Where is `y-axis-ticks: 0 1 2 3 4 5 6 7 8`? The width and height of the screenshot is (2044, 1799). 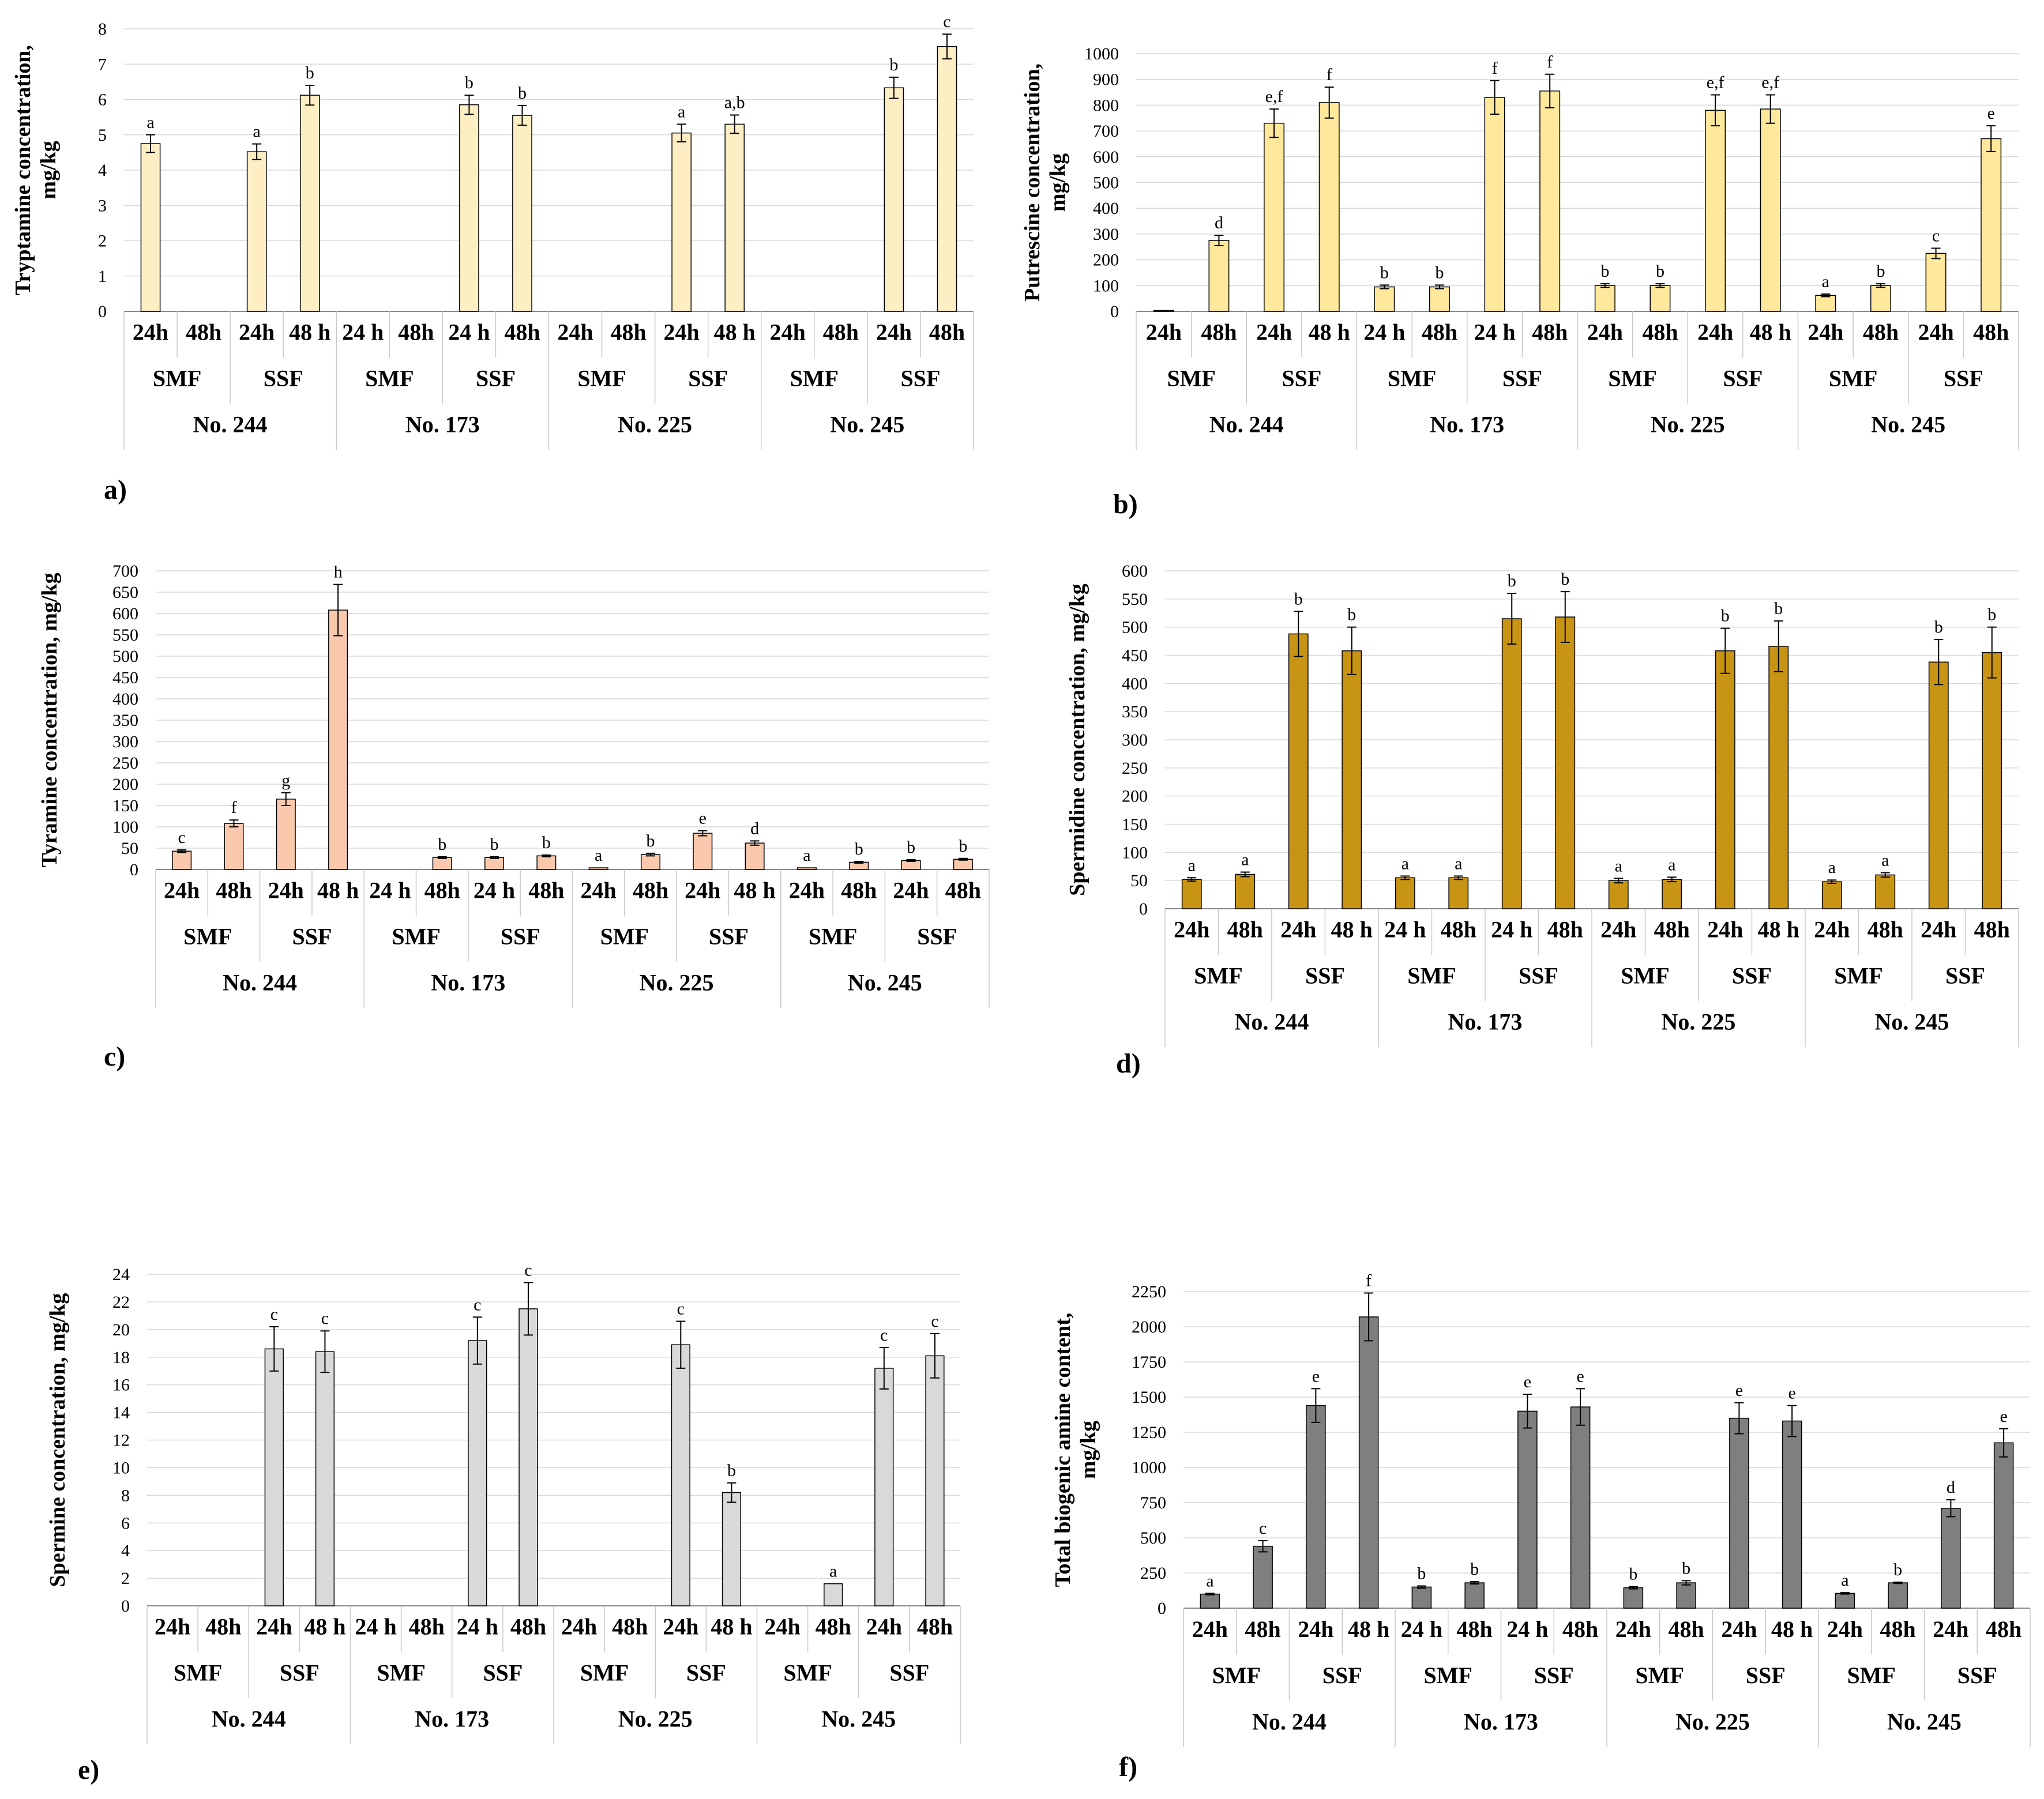 y-axis-ticks: 0 1 2 3 4 5 6 7 8 is located at coordinates (102, 170).